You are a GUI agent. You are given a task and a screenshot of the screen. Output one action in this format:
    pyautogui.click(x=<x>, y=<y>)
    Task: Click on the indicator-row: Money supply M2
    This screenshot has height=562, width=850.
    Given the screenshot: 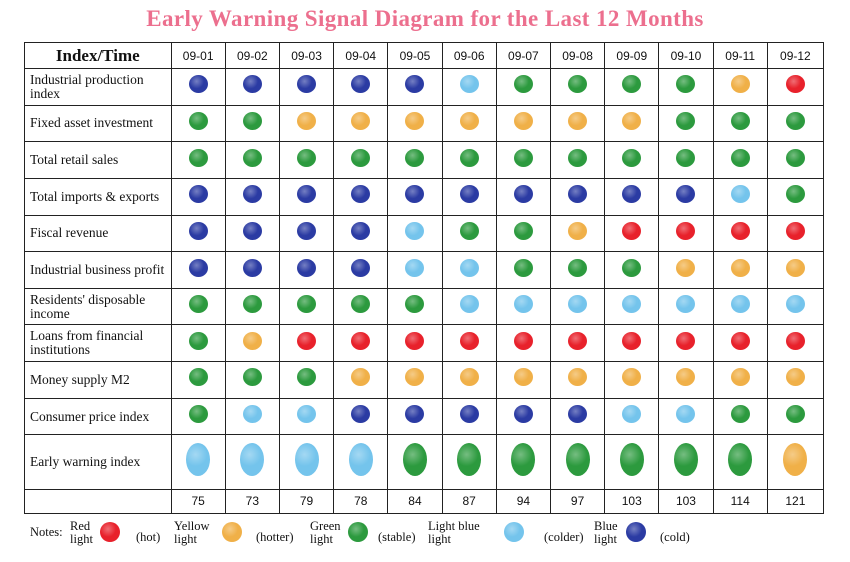 What is the action you would take?
    pyautogui.click(x=424, y=380)
    